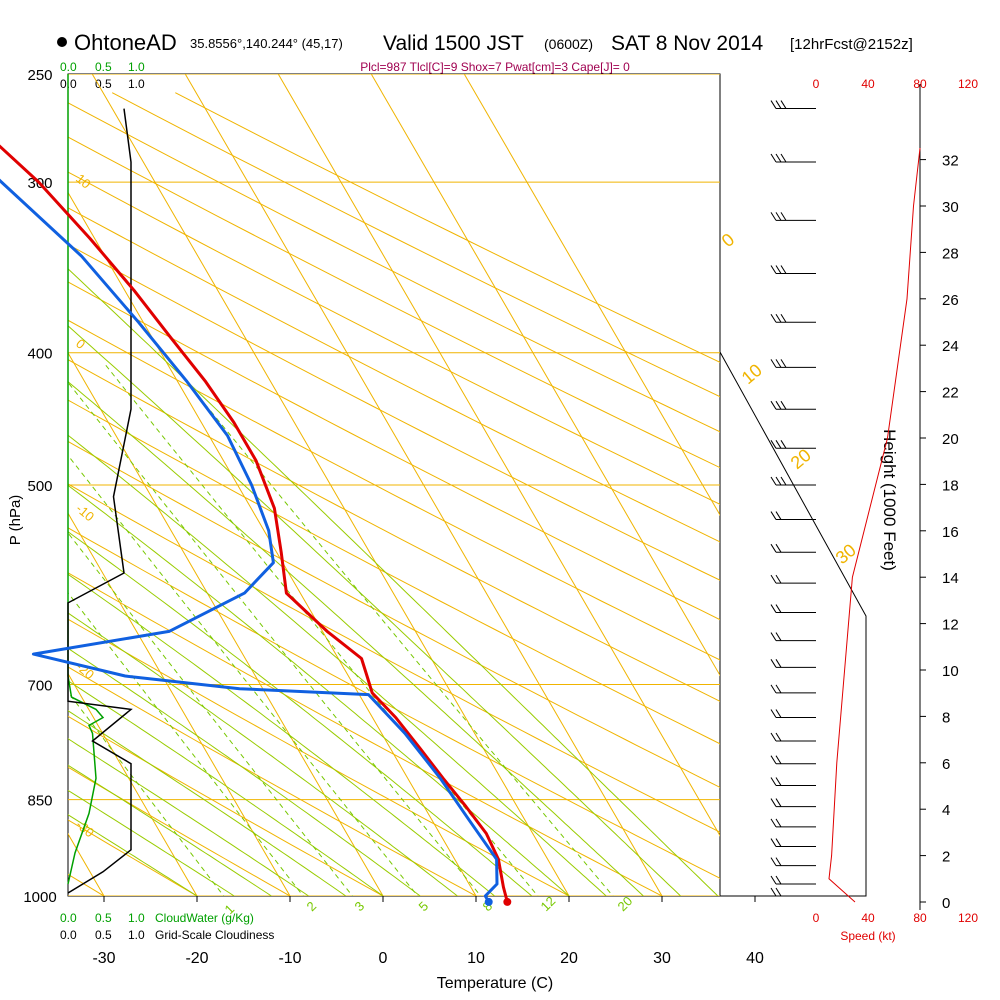  I want to click on cloudwater-scale-bottom-0: 0.0, so click(68, 918).